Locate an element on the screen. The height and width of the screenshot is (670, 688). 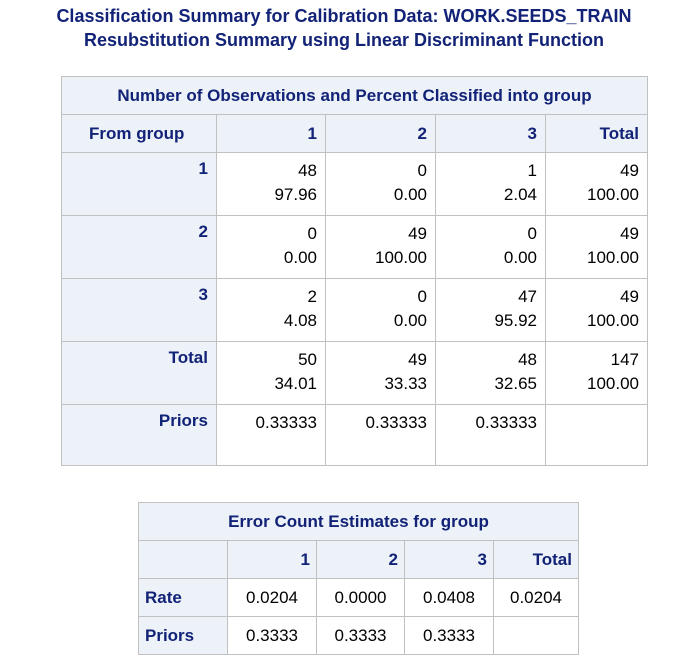
count-value: 1 is located at coordinates (532, 170).